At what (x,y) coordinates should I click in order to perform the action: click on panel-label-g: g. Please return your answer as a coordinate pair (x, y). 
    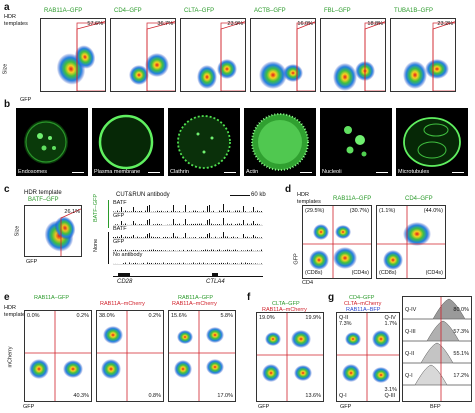
    Looking at the image, I should click on (331, 297).